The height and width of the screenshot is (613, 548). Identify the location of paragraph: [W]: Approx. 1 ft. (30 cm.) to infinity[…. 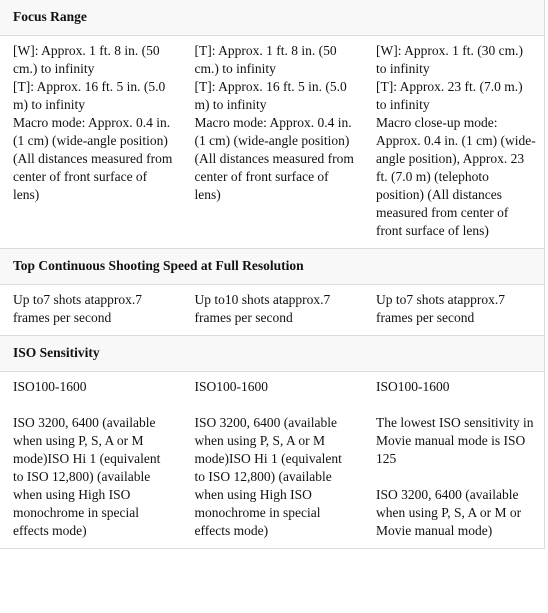
(456, 141).